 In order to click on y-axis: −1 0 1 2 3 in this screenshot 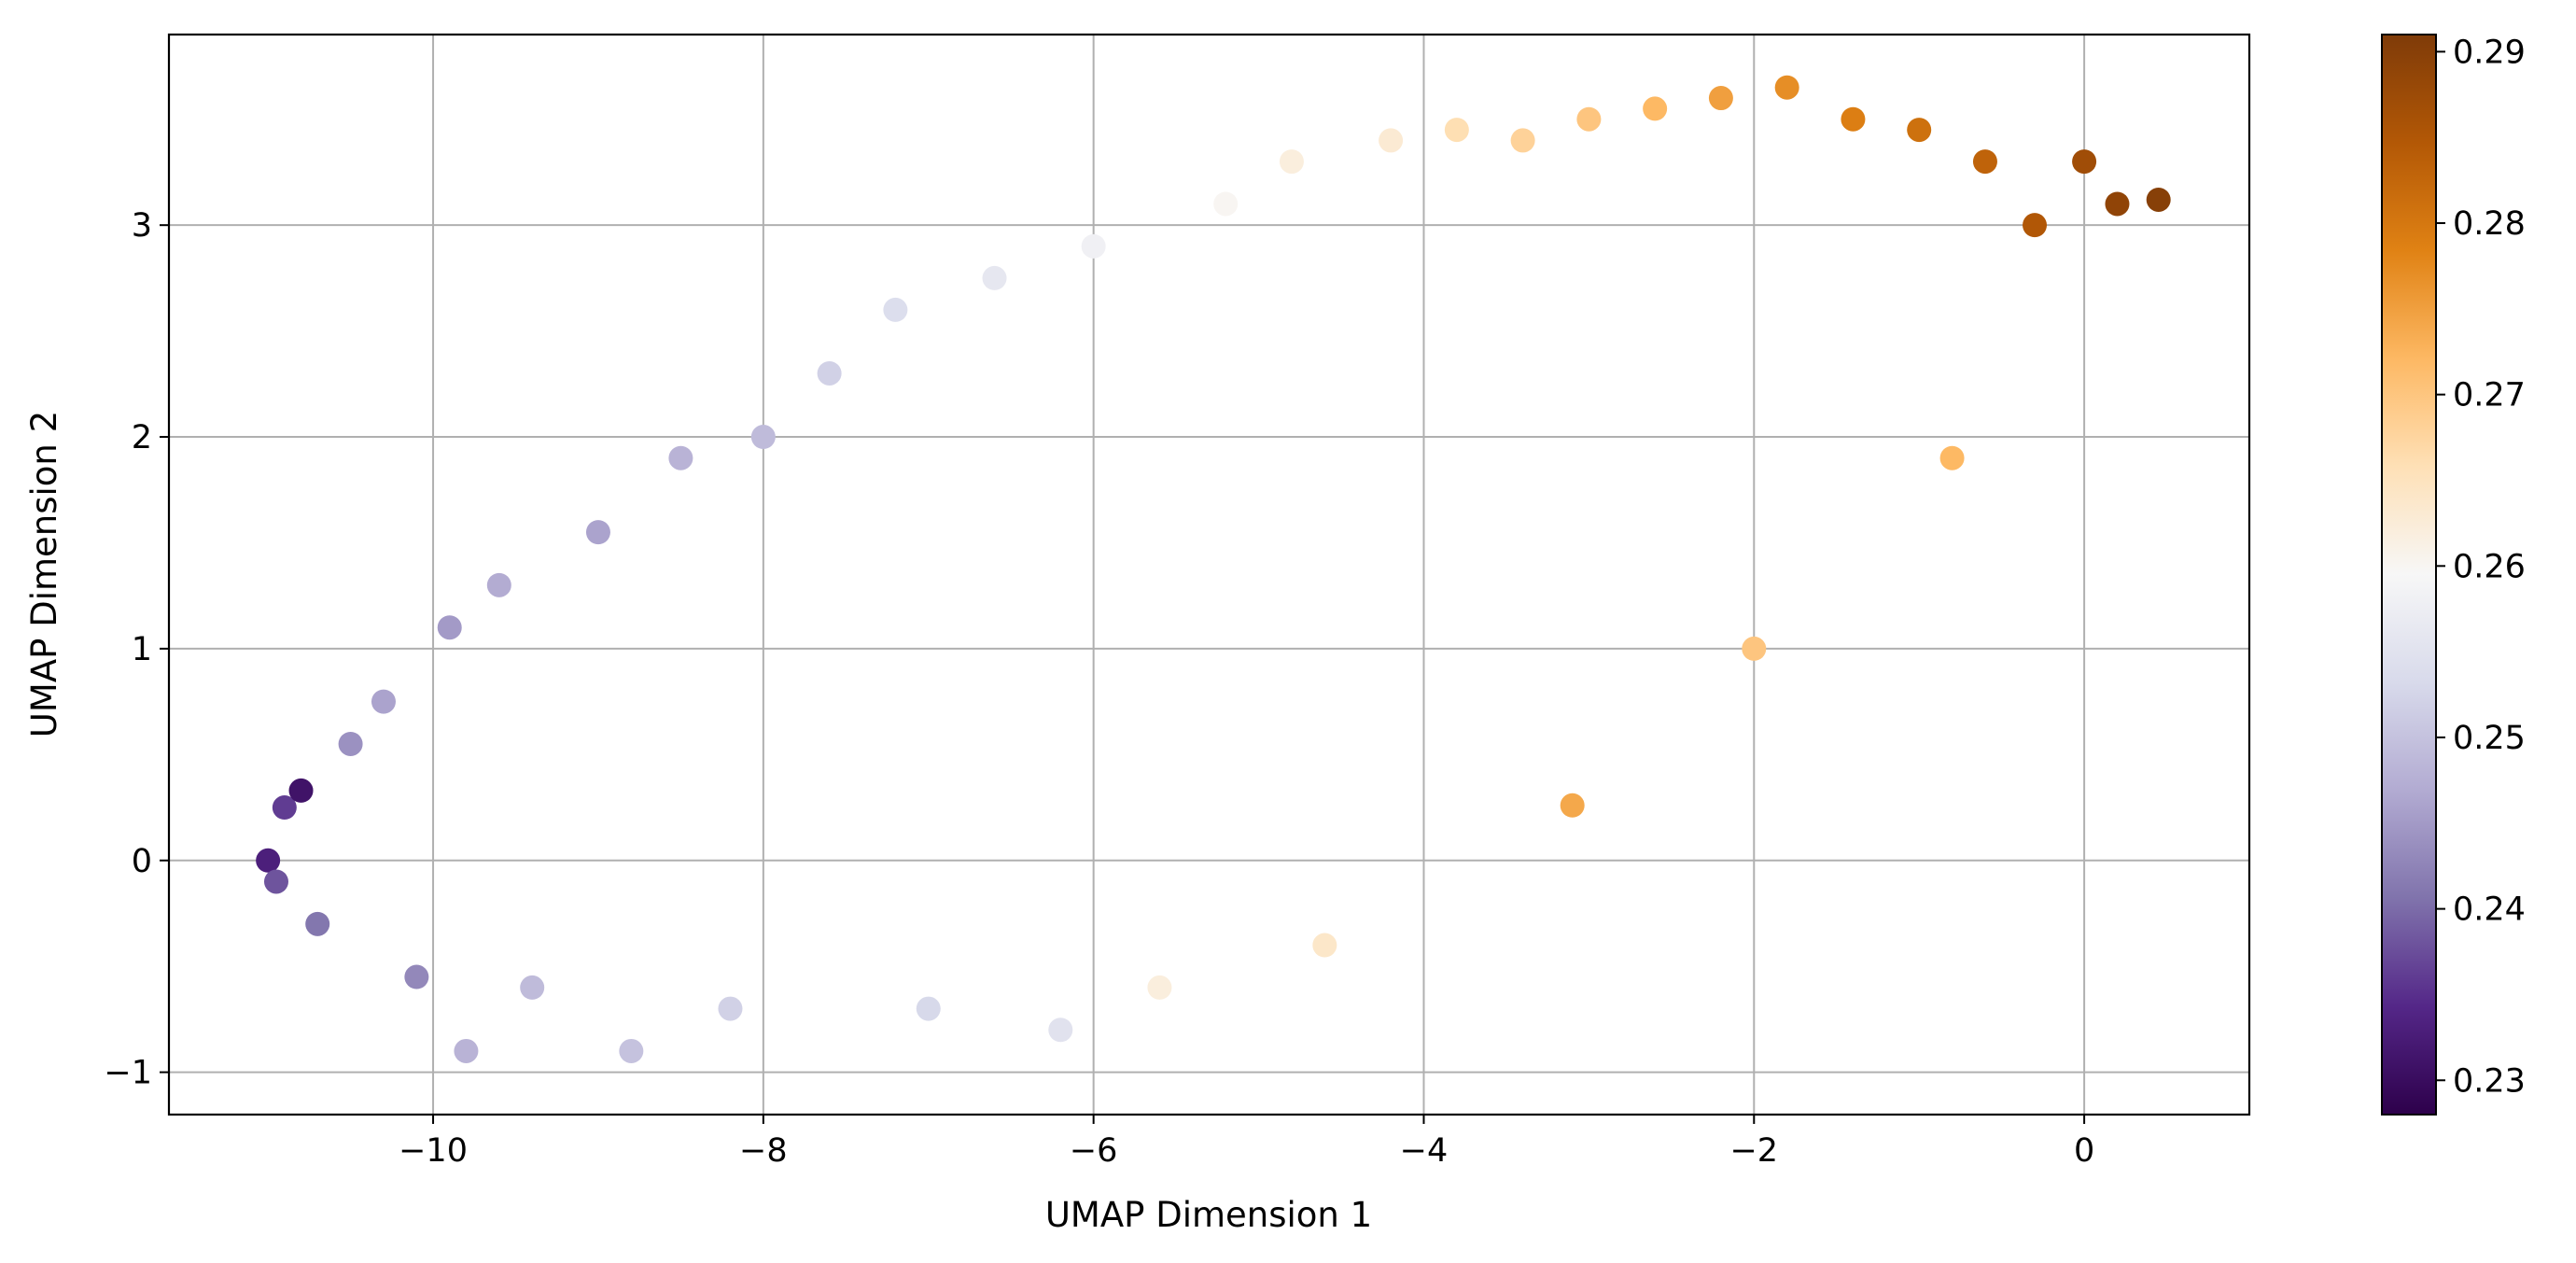, I will do `click(136, 649)`.